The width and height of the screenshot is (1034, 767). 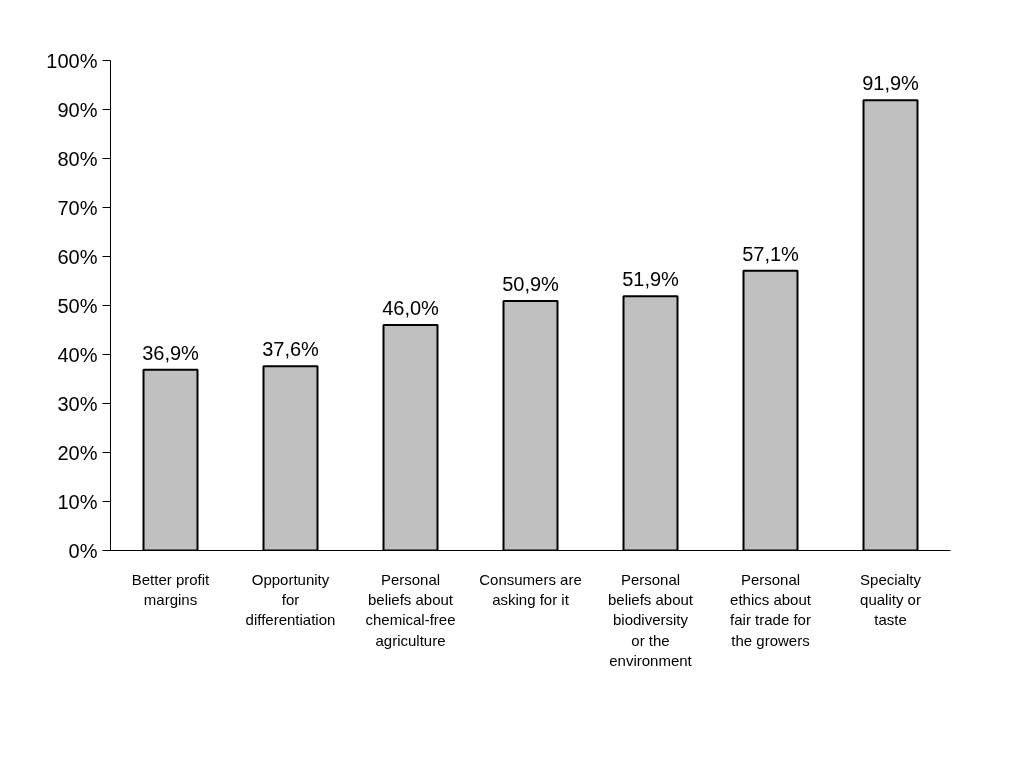 What do you see at coordinates (77, 256) in the screenshot?
I see `y-tick-label: 60%` at bounding box center [77, 256].